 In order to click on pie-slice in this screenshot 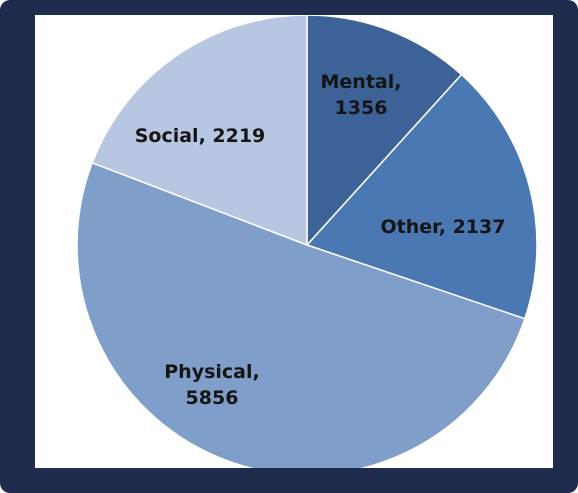, I will do `click(384, 131)`.